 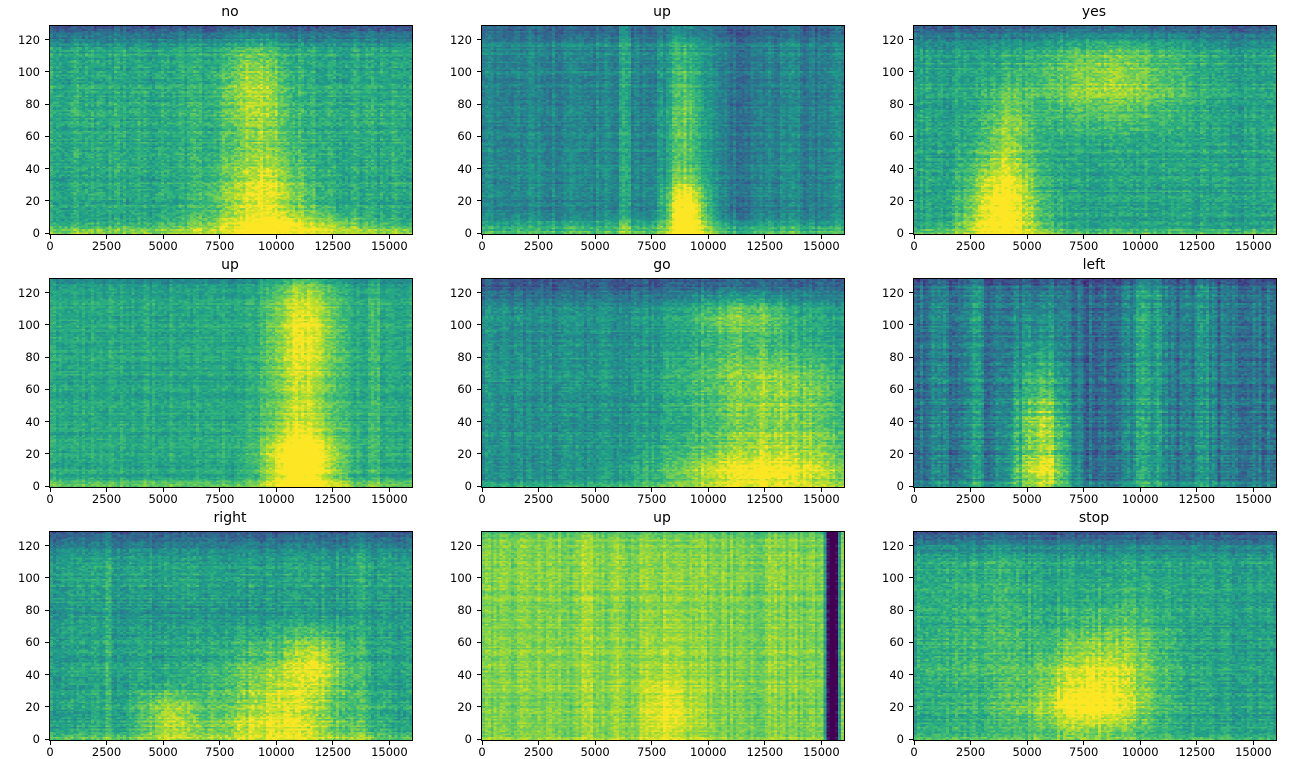 I want to click on subplot-title: left, so click(x=1094, y=265).